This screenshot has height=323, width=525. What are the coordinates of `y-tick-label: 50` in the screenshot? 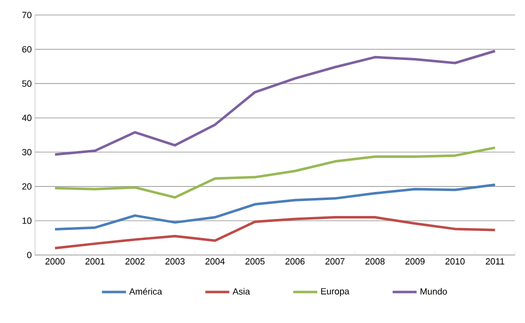 It's located at (27, 83).